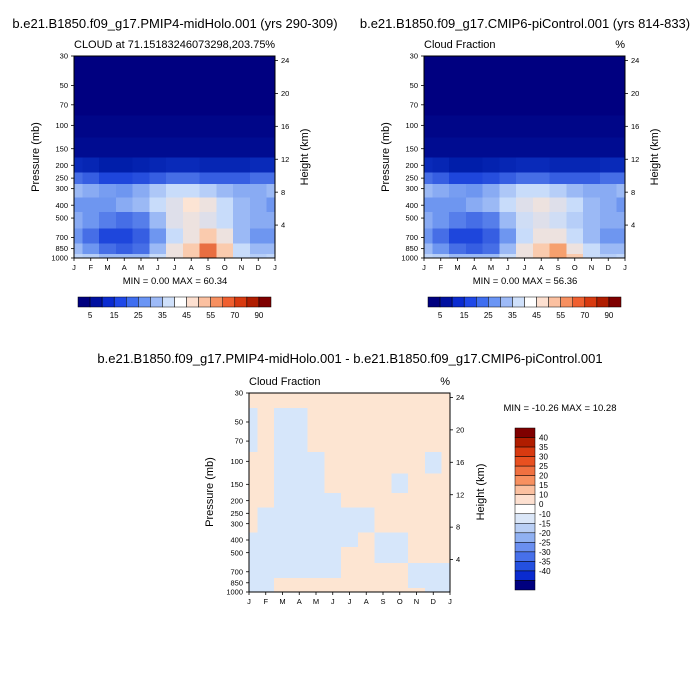  Describe the element at coordinates (409, 258) in the screenshot. I see `pressure-tick-label: 1000` at that location.